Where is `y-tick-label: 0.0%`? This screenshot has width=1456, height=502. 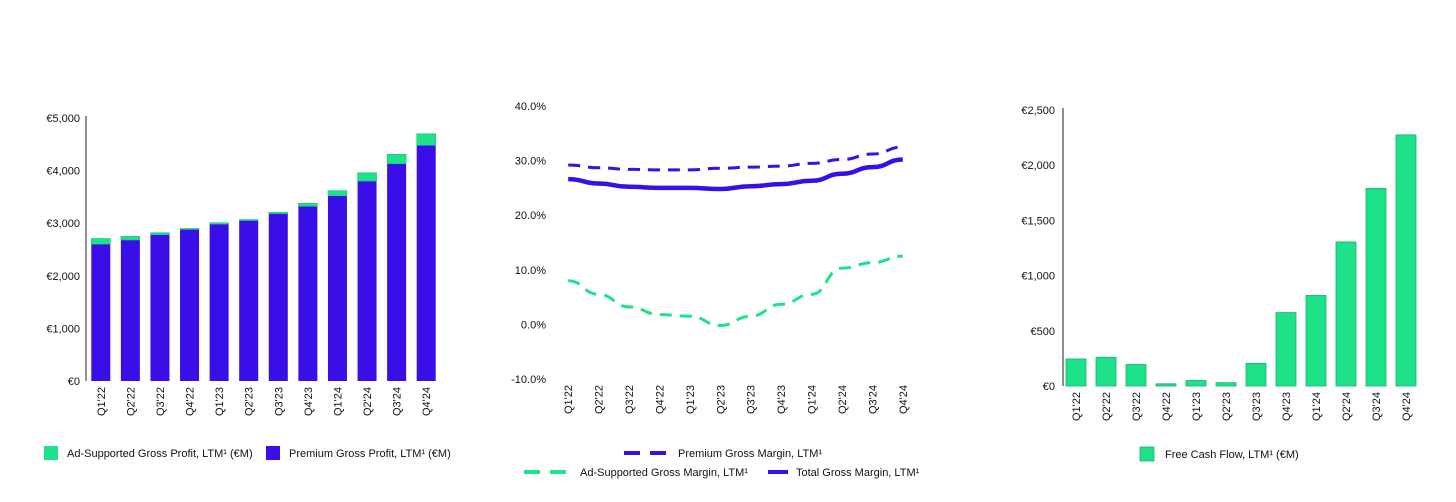
y-tick-label: 0.0% is located at coordinates (533, 325).